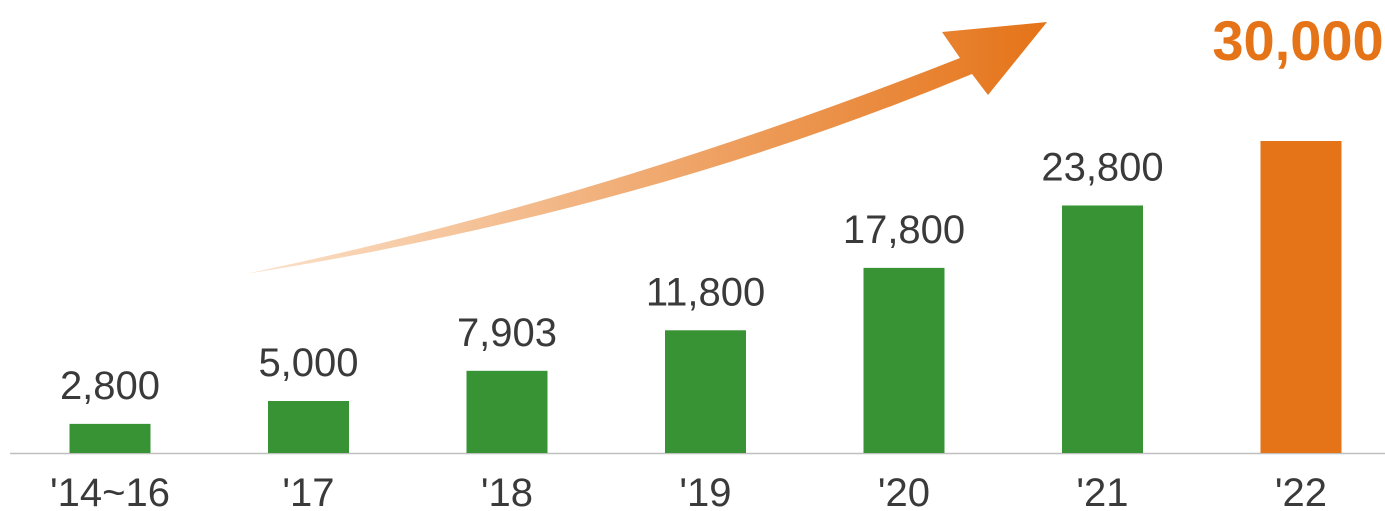 The width and height of the screenshot is (1385, 511). Describe the element at coordinates (110, 491) in the screenshot. I see `x-tick-label-0: '14~16` at that location.